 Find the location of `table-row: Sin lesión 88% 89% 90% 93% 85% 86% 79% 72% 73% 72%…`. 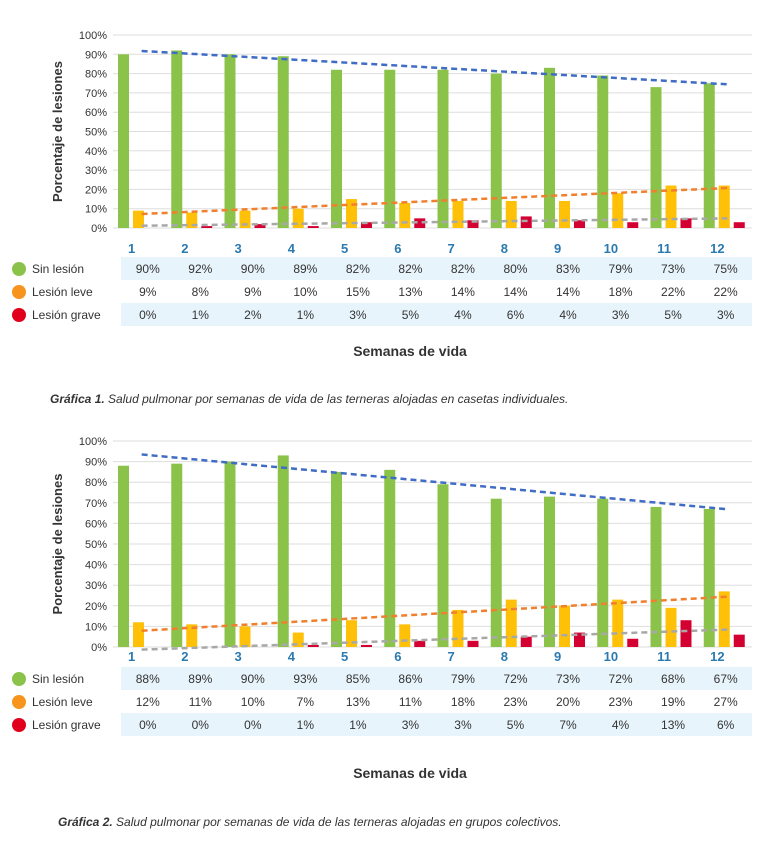

table-row: Sin lesión 88% 89% 90% 93% 85% 86% 79% 72% 73% 72%… is located at coordinates (382, 678).